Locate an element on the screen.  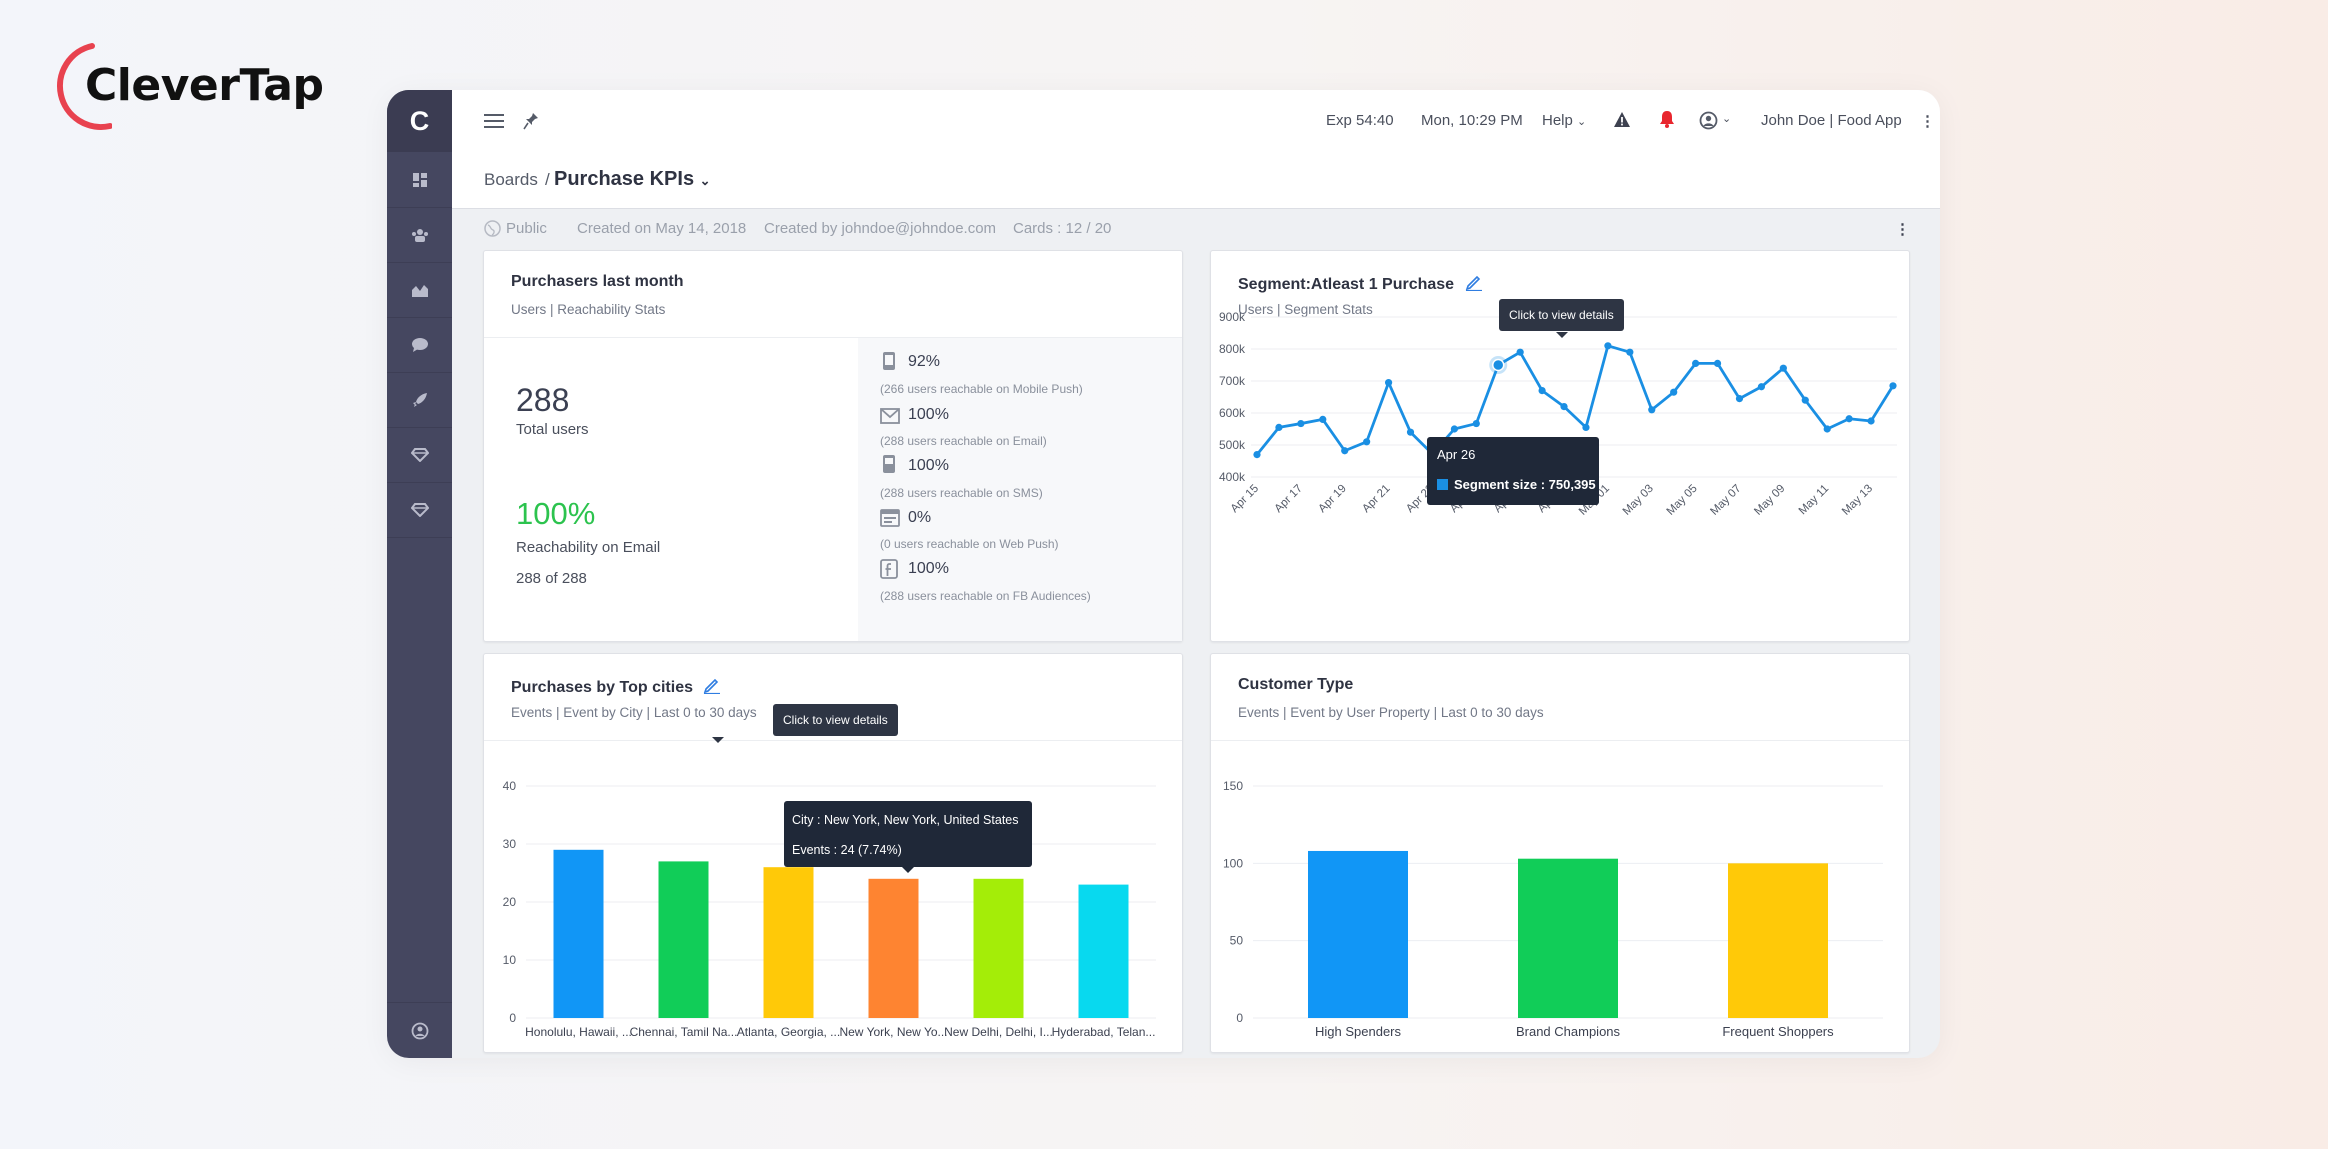
breadcrumb-root: Boards is located at coordinates (511, 179).